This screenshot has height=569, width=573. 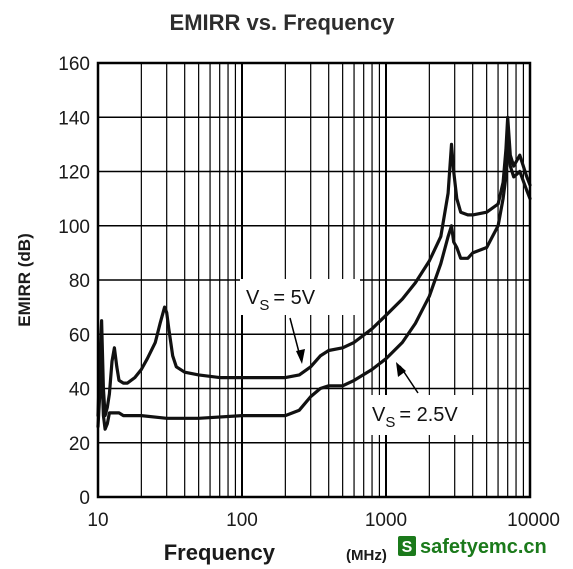 I want to click on watermark: S safetyemc.cn, so click(x=472, y=547).